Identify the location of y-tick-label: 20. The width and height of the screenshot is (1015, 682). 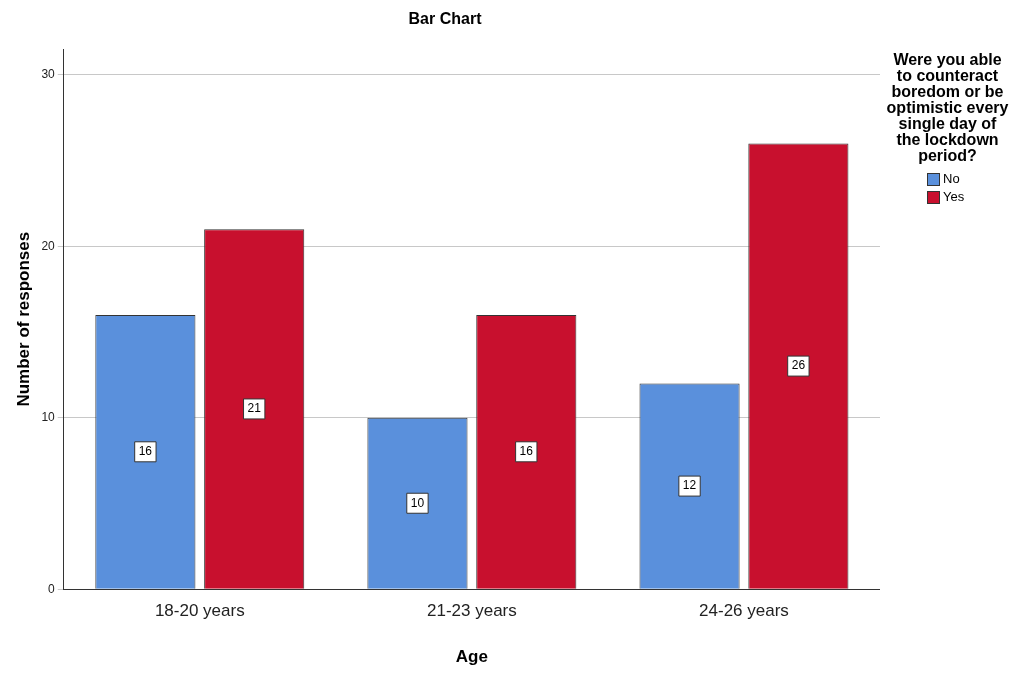
(48, 245).